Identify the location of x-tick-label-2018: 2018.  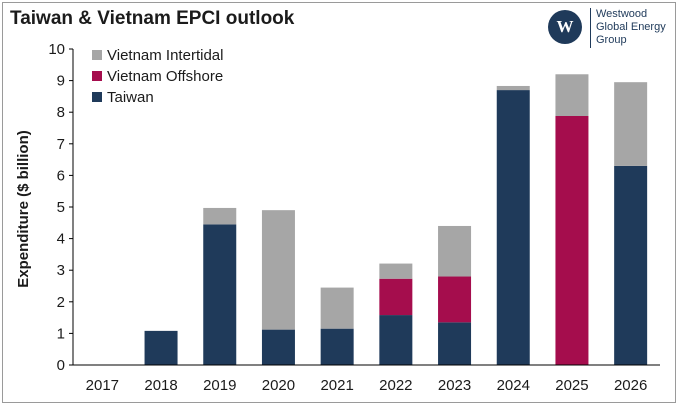
(160, 385).